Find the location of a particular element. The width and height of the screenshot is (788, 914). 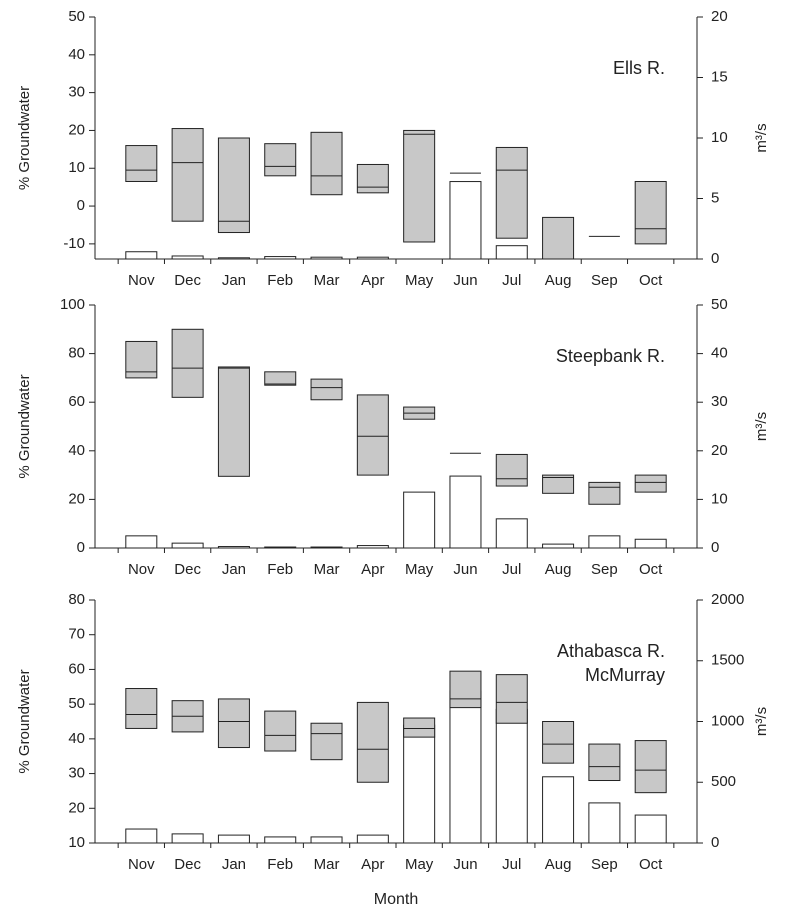

y-tick-label: -10 is located at coordinates (74, 243).